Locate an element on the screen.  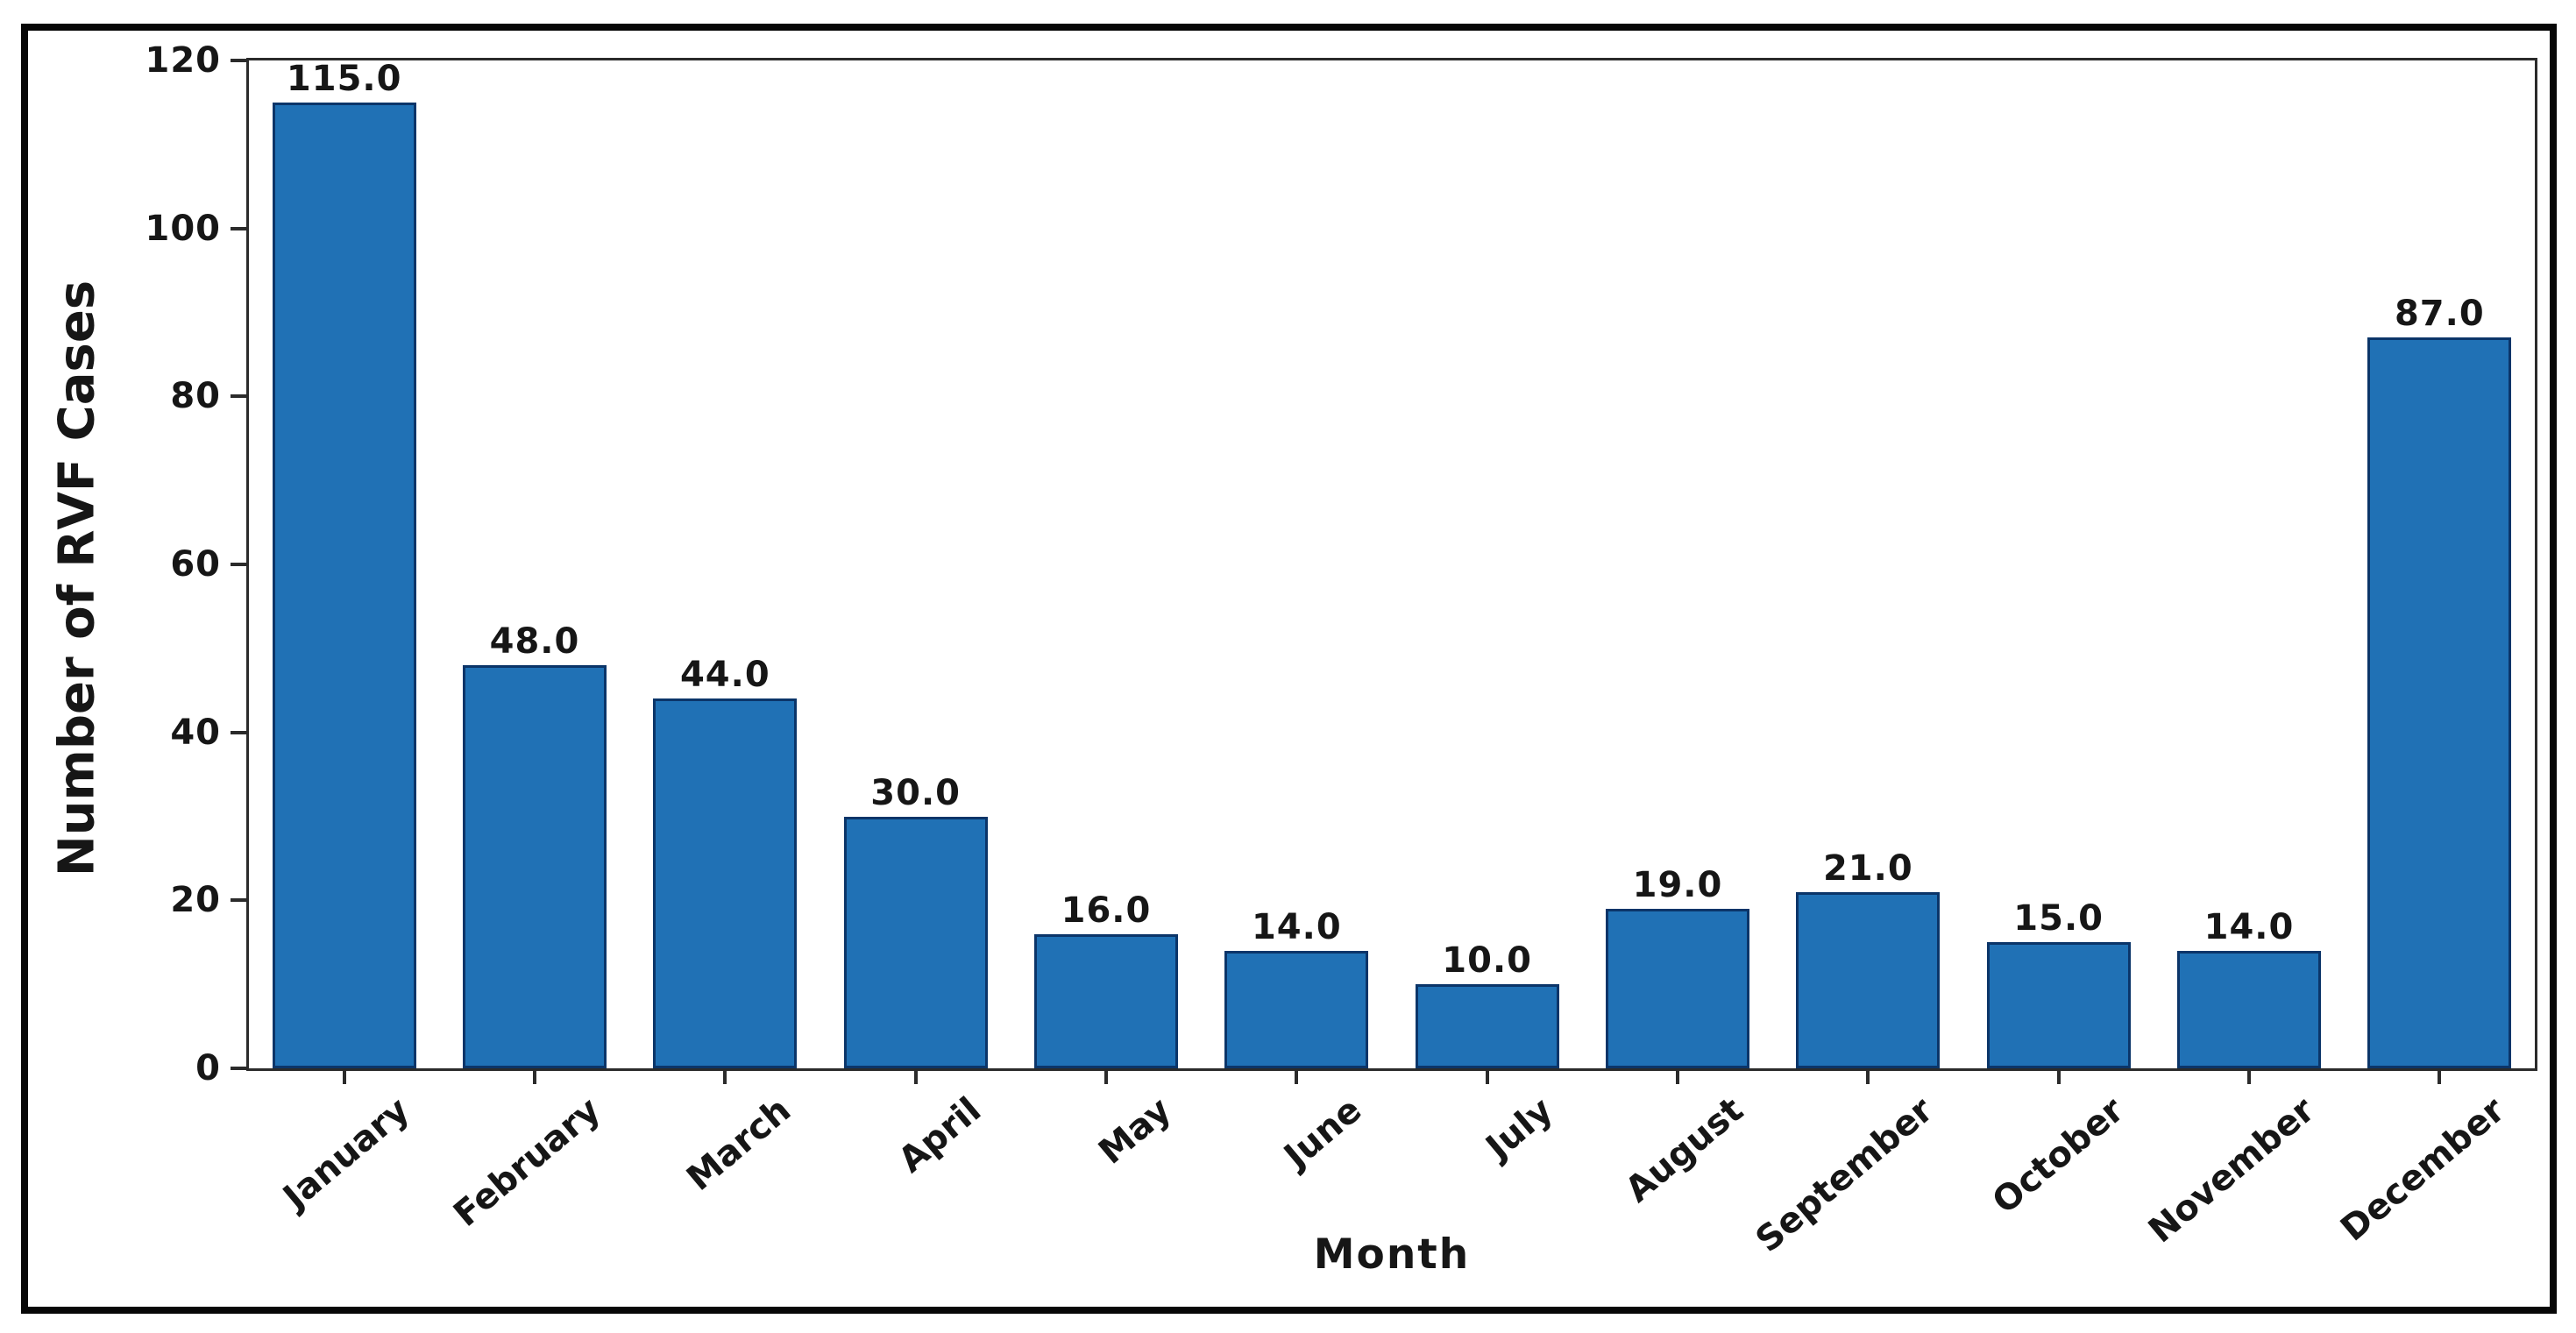
y-tick-label: 80 is located at coordinates (195, 396).